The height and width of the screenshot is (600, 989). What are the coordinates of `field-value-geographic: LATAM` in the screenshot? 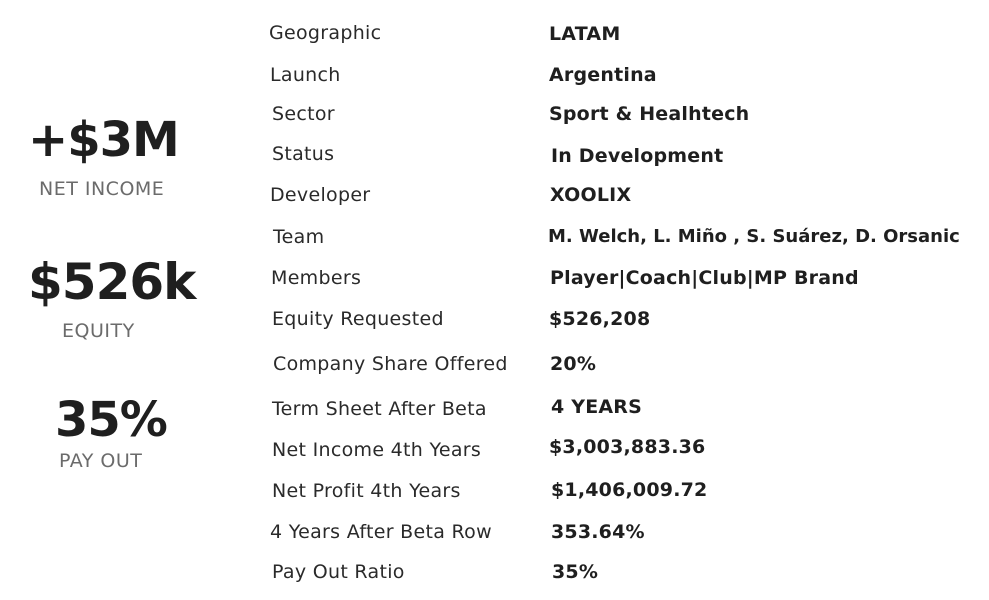 It's located at (585, 34).